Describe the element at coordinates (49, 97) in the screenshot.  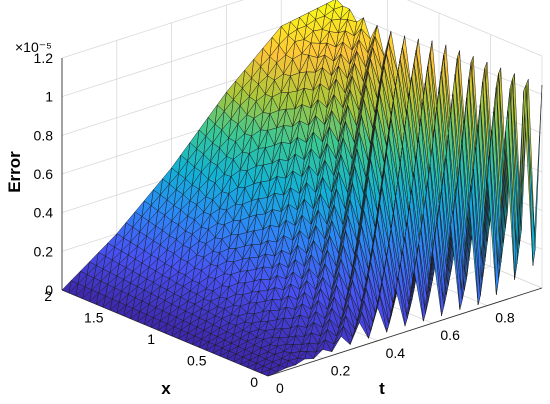
I see `z-tick-label: 1` at that location.